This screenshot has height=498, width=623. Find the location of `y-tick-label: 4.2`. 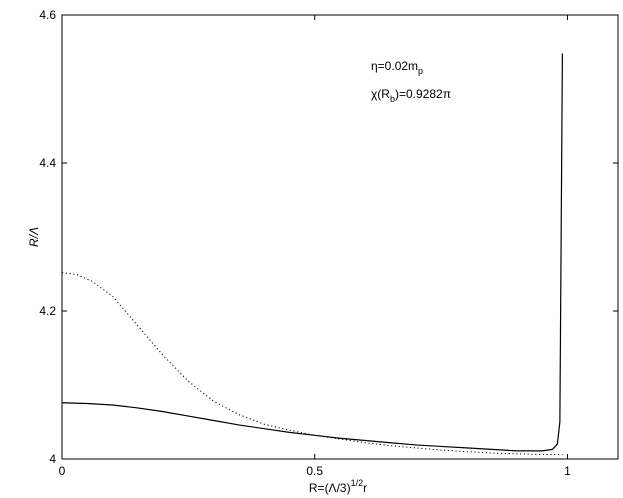

y-tick-label: 4.2 is located at coordinates (47, 311).